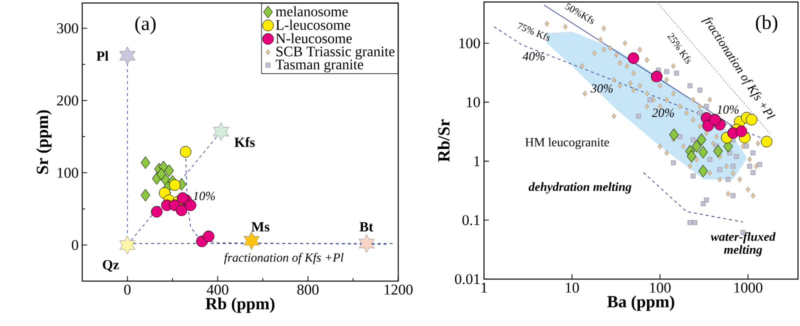 This screenshot has height=326, width=800. I want to click on annotation: Qz, so click(110, 266).